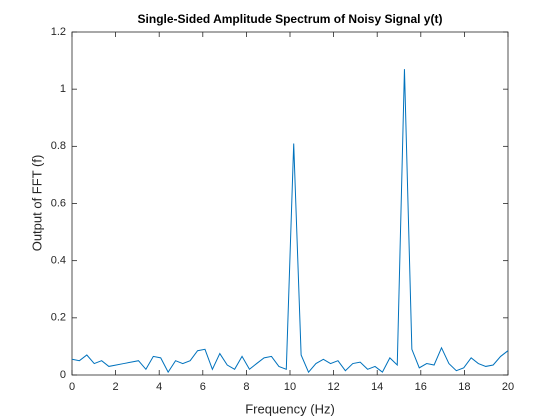  I want to click on y-tick-label: 0, so click(63, 375).